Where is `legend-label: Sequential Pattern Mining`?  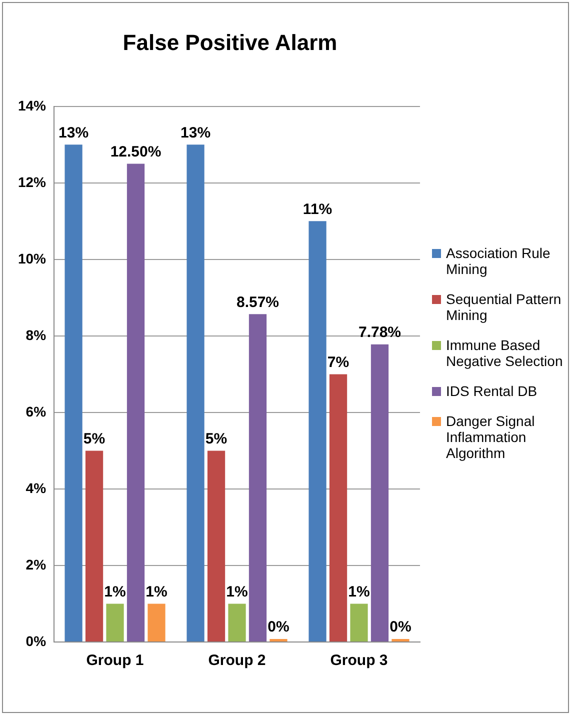
legend-label: Sequential Pattern Mining is located at coordinates (504, 307).